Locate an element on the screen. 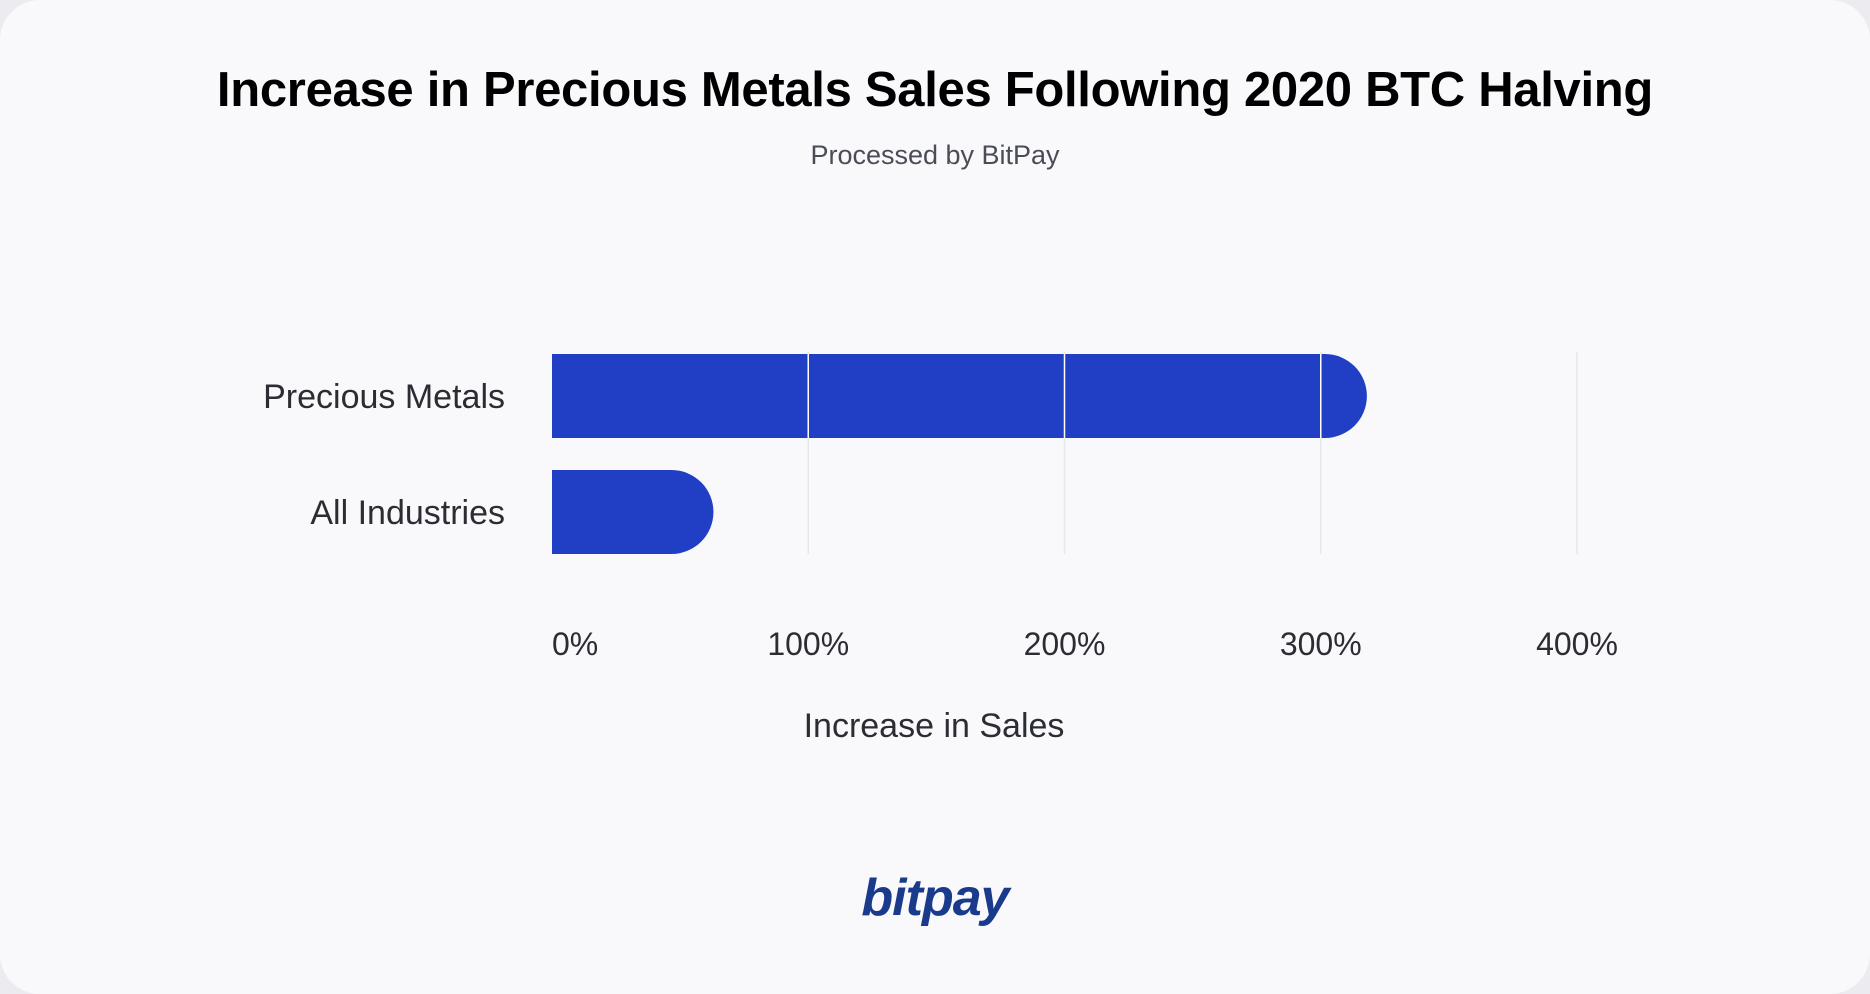 The image size is (1870, 994). category-label-1: All Industries is located at coordinates (407, 513).